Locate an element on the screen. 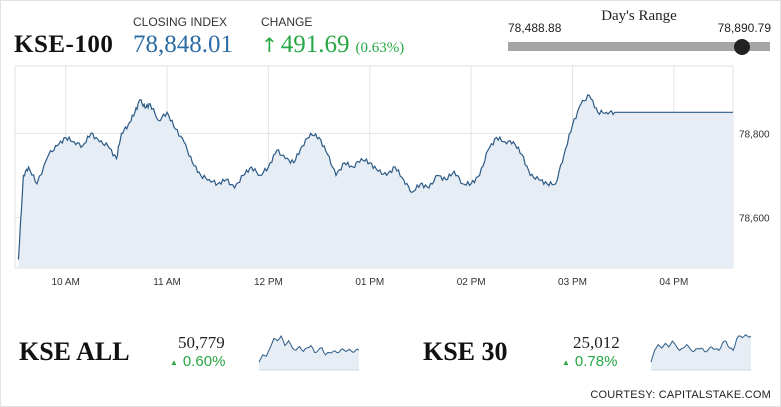 The width and height of the screenshot is (781, 407). change-block: ↑ 491.69 (0.63%) is located at coordinates (332, 45).